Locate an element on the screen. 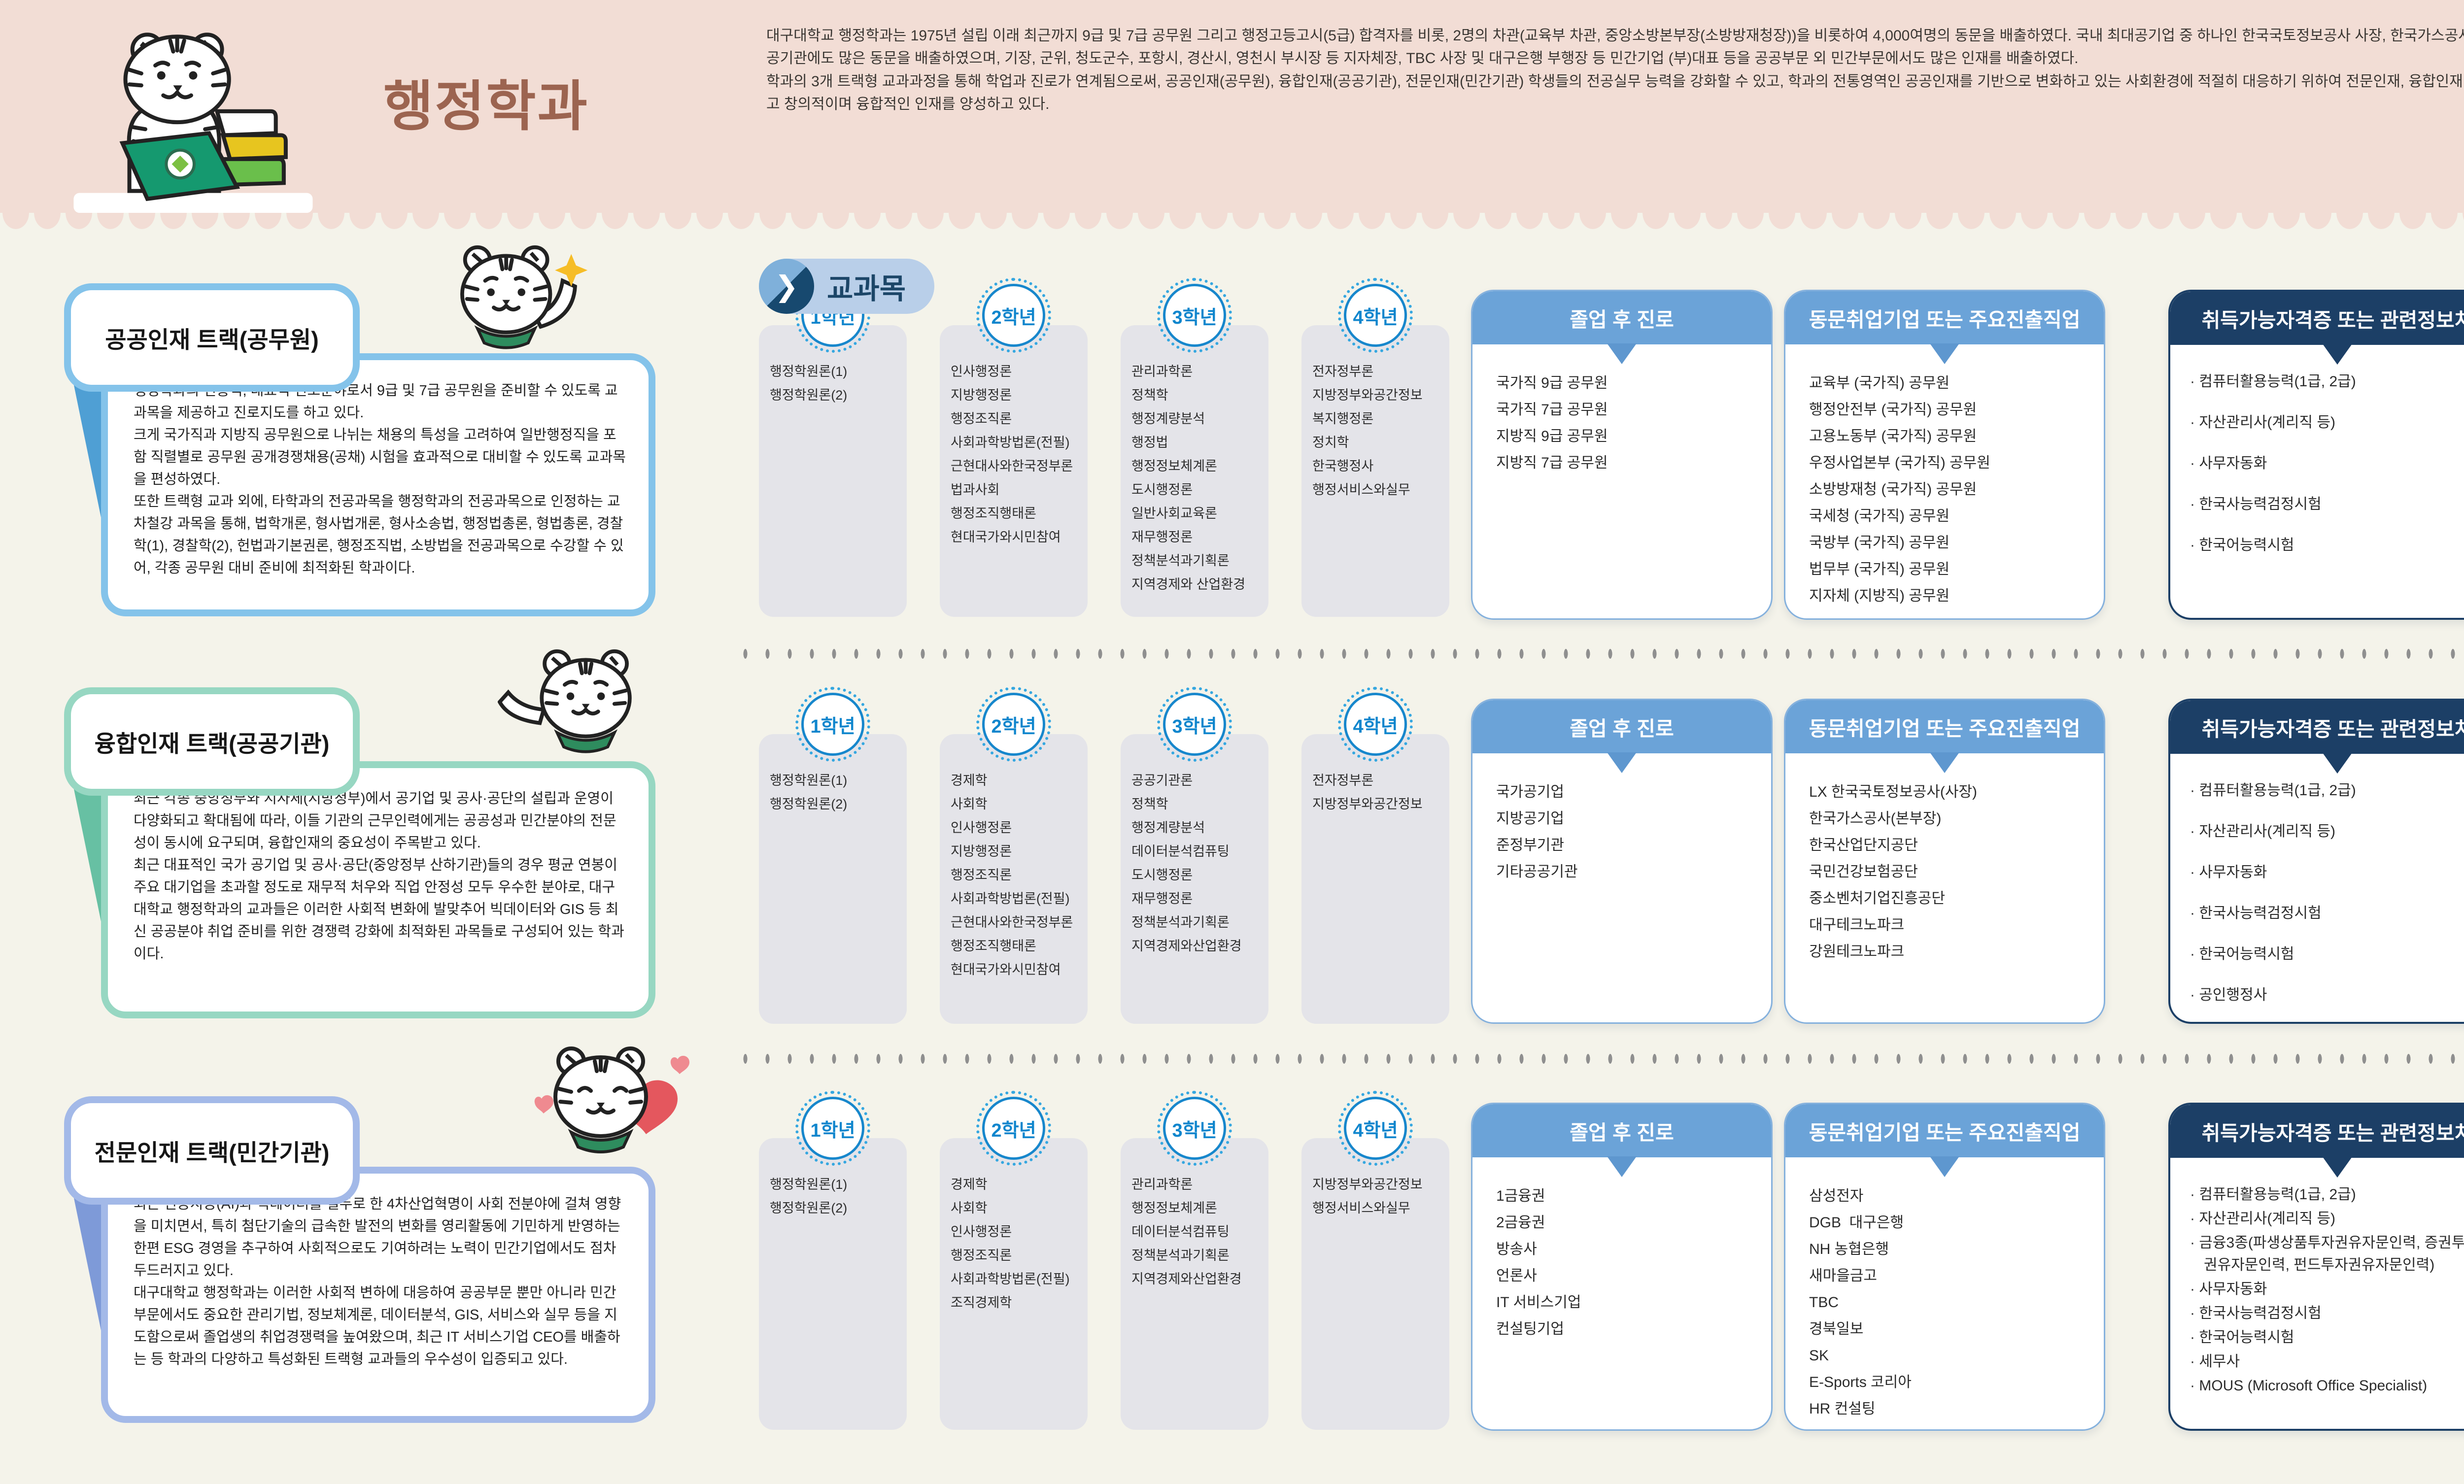 The image size is (2464, 1484). page-title: 행정학과 is located at coordinates (486, 106).